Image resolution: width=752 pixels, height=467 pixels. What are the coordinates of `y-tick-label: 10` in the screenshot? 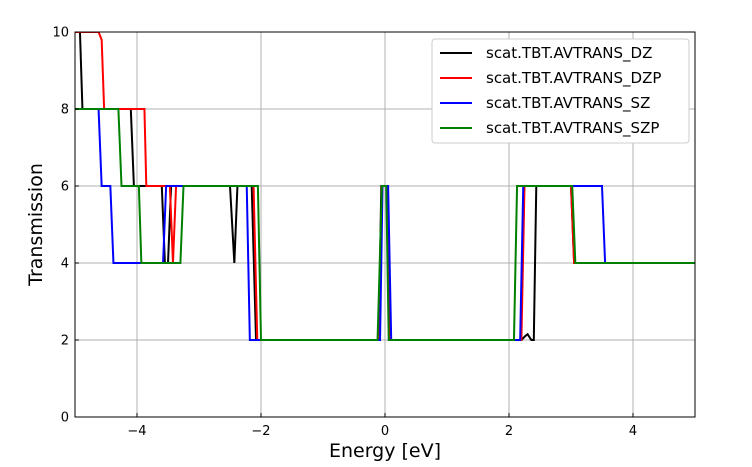 It's located at (60, 33).